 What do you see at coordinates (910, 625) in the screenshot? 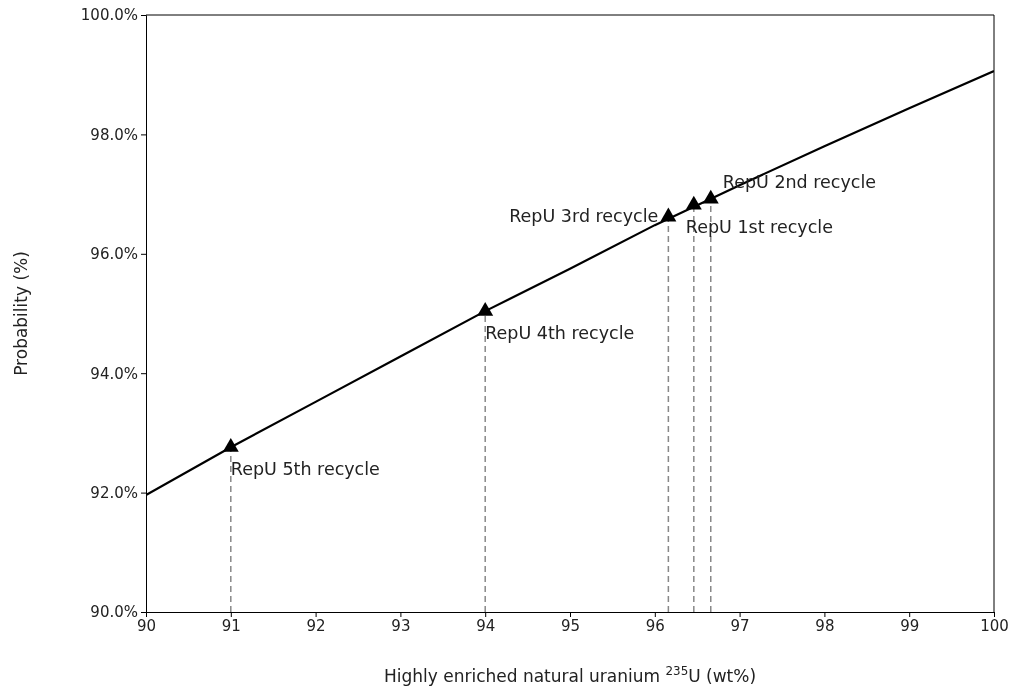
I see `x-tick-label: 99` at bounding box center [910, 625].